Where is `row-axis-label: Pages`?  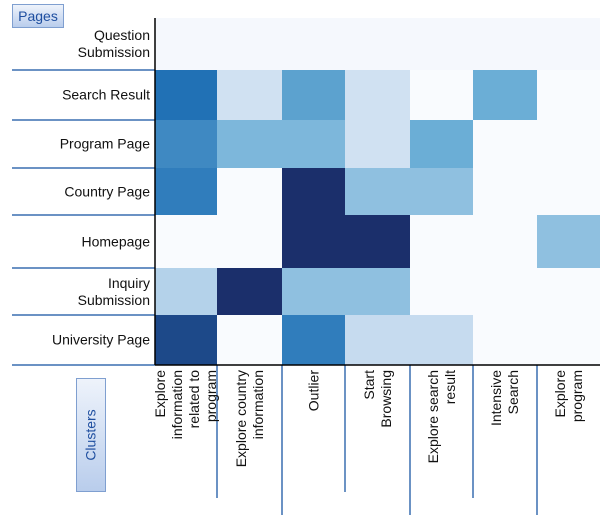
row-axis-label: Pages is located at coordinates (38, 16).